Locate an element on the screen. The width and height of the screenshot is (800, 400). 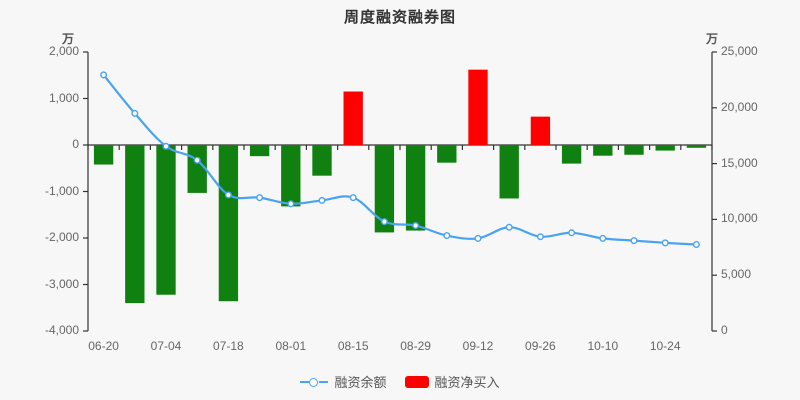
right-axis-tick-label: 20,000 is located at coordinates (739, 106).